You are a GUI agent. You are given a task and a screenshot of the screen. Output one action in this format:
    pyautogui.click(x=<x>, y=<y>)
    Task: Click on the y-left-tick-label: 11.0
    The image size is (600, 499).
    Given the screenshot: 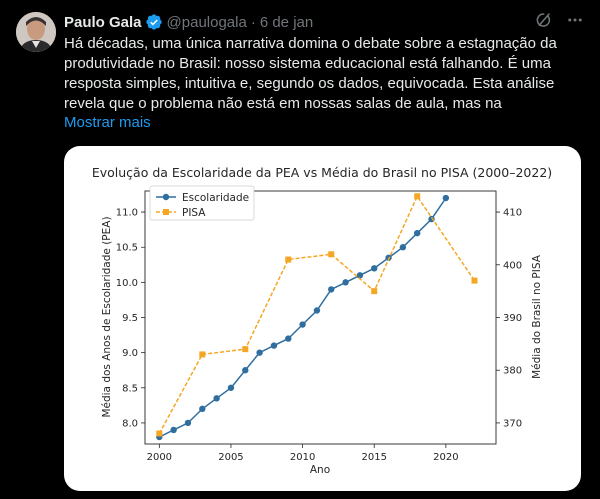 What is the action you would take?
    pyautogui.click(x=127, y=213)
    